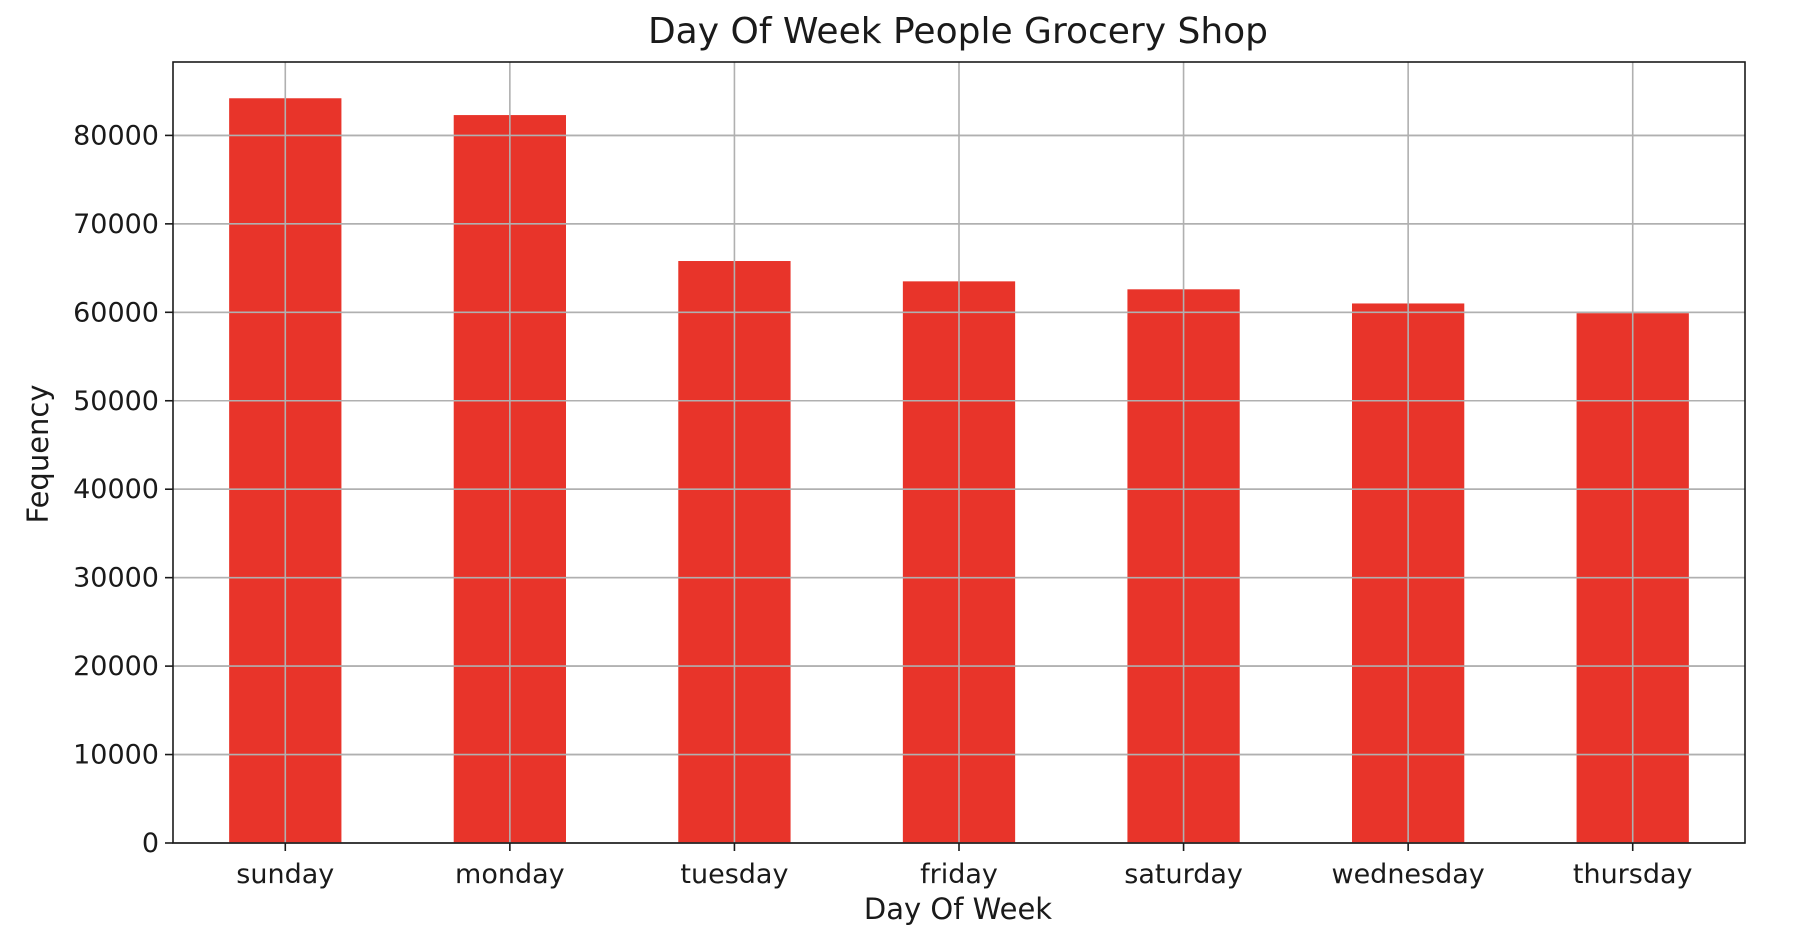 The height and width of the screenshot is (942, 1802). I want to click on y-tick-label: 20000, so click(116, 666).